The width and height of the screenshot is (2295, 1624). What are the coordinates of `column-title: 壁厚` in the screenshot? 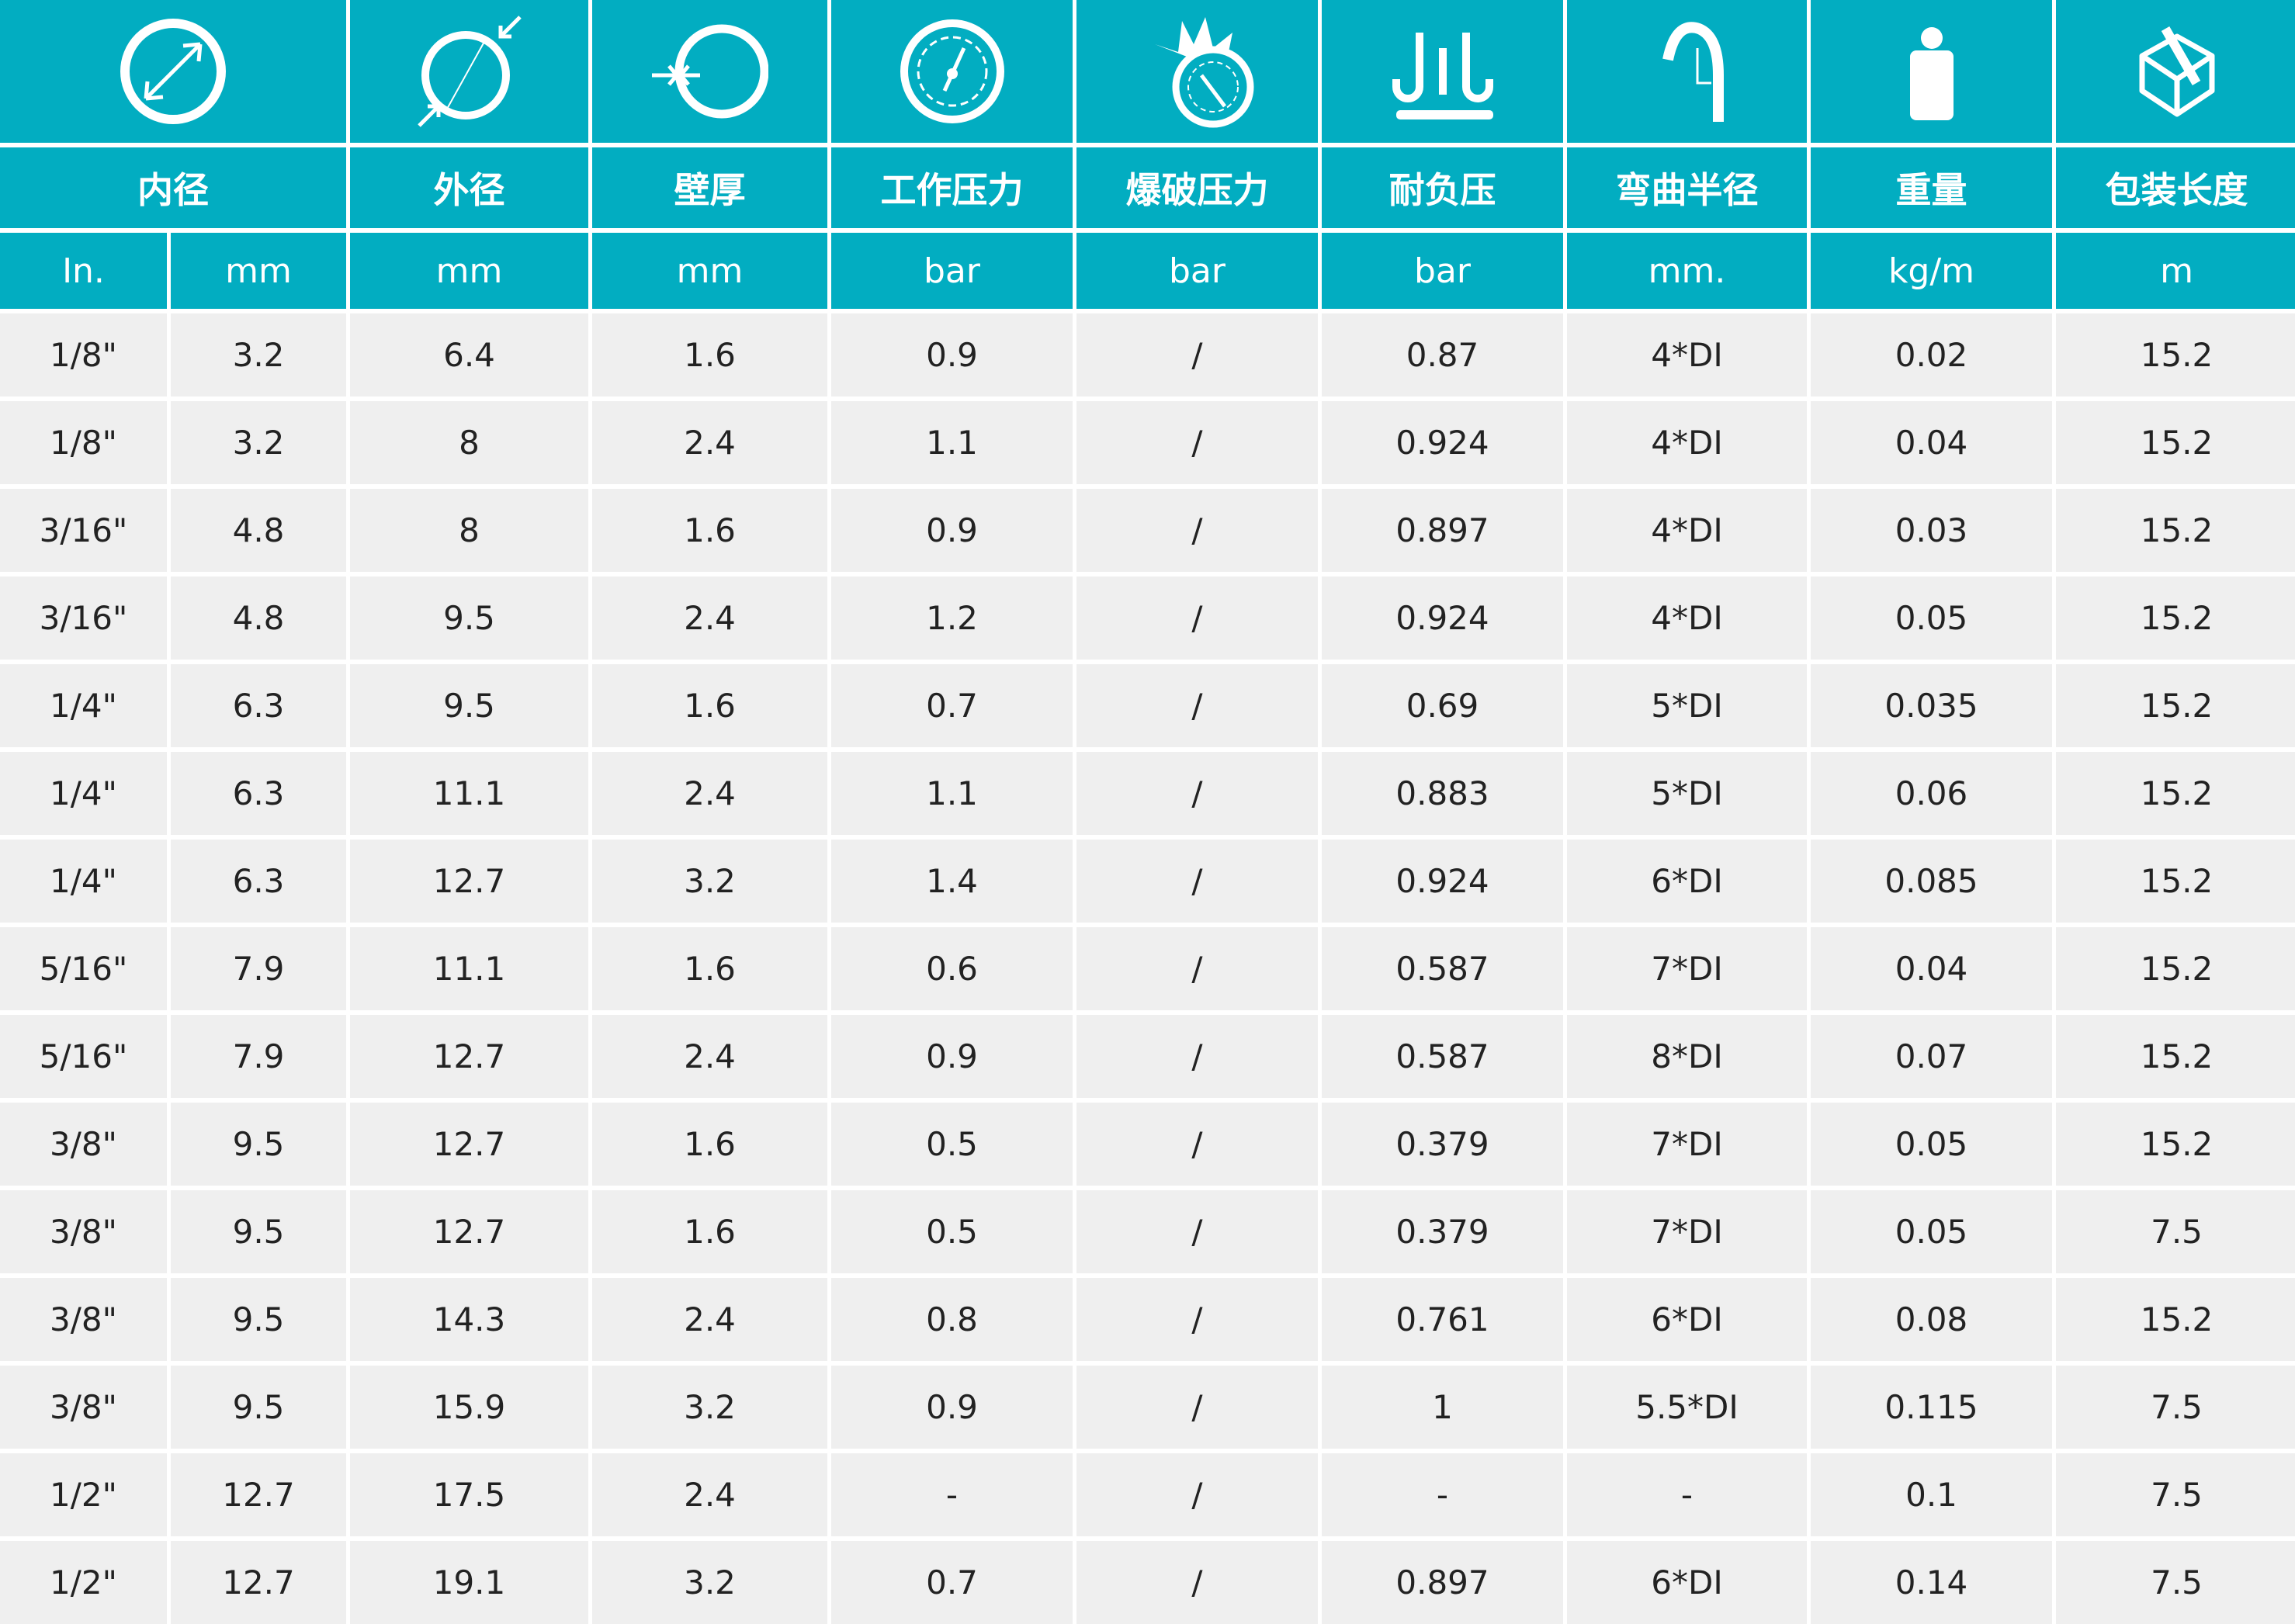 It's located at (709, 187).